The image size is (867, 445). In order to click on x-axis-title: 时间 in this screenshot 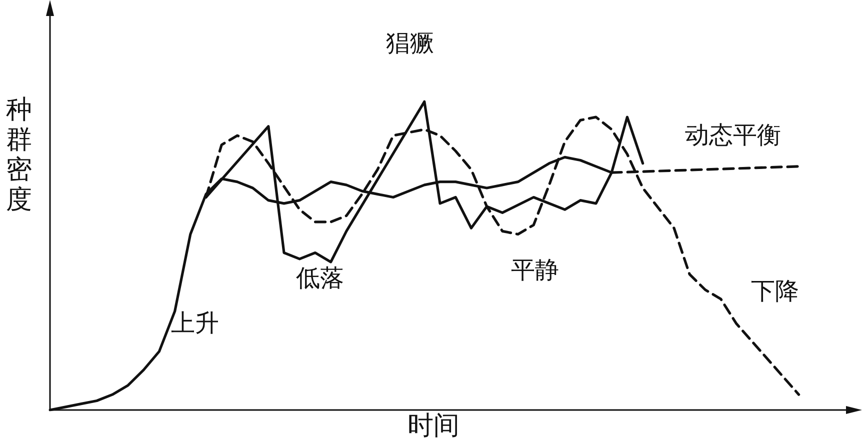, I will do `click(433, 426)`.